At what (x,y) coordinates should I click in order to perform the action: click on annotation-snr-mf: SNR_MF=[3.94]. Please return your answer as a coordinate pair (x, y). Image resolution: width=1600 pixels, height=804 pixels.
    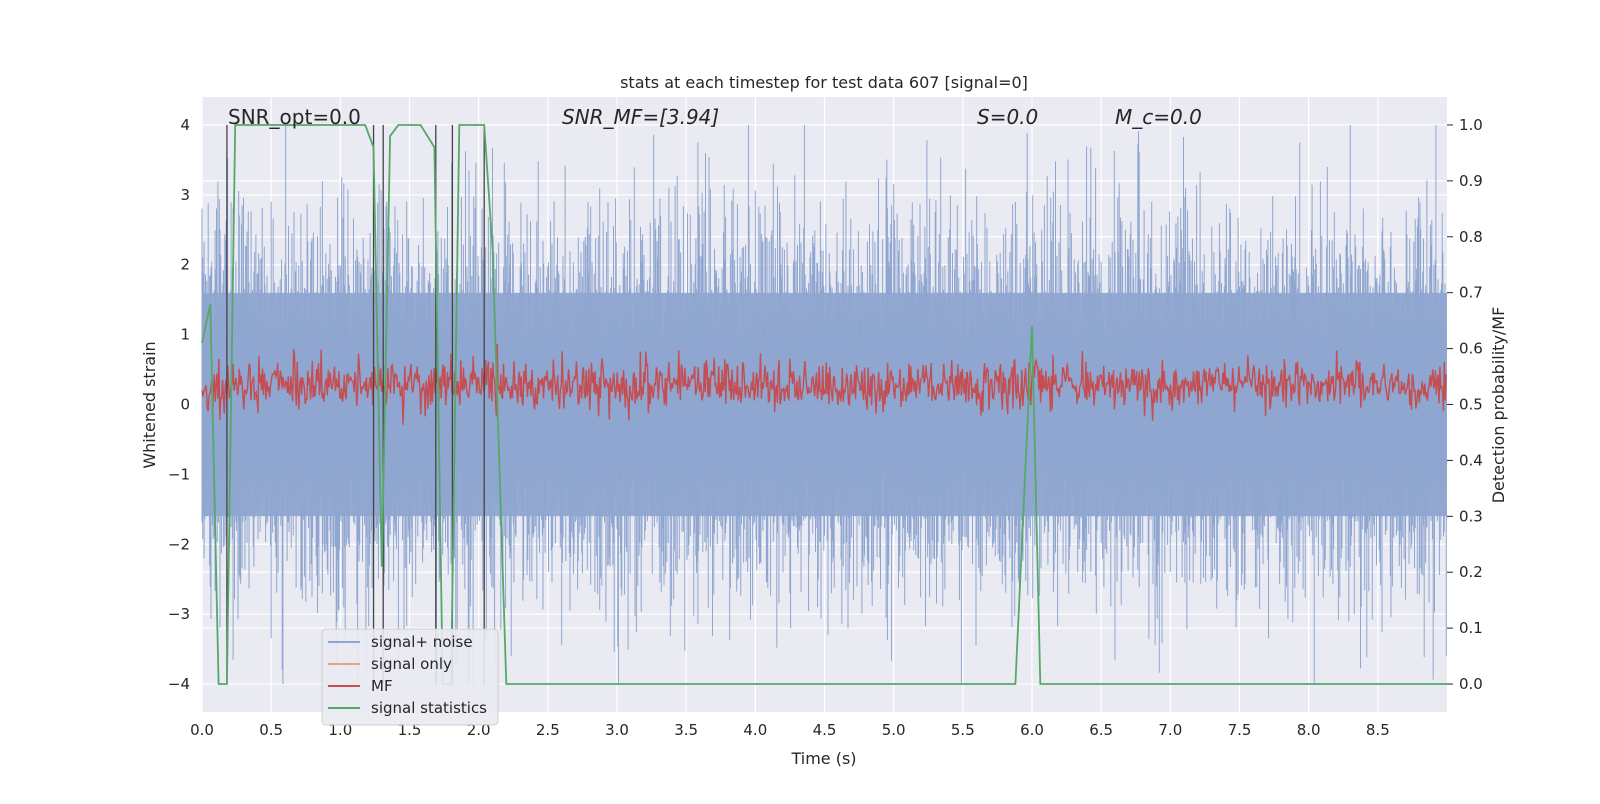
    Looking at the image, I should click on (640, 117).